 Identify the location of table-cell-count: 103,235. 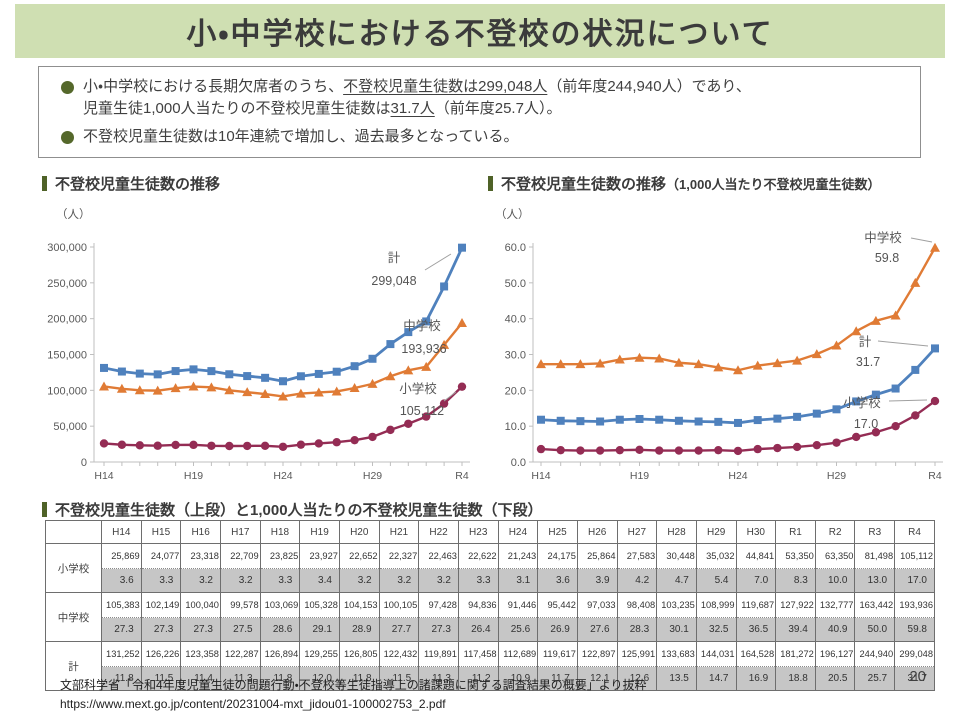
(676, 605).